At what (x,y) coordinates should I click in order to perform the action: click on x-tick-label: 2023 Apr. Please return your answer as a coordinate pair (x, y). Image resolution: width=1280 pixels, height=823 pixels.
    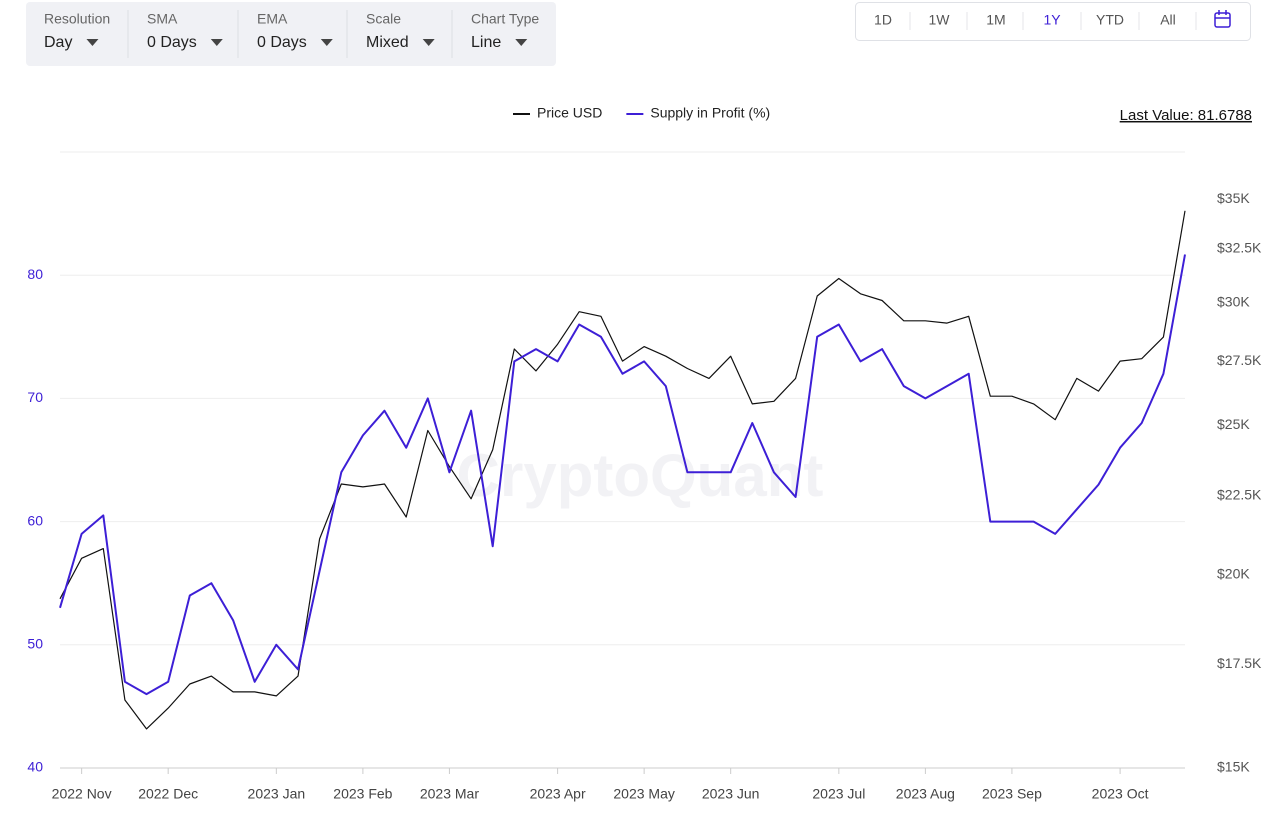
    Looking at the image, I should click on (558, 794).